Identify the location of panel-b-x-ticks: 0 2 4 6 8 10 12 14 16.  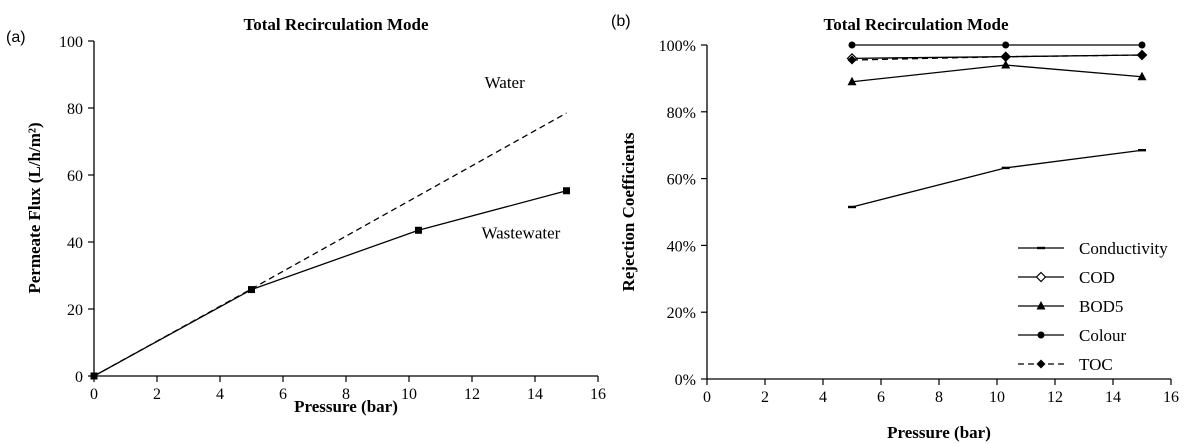
(941, 392).